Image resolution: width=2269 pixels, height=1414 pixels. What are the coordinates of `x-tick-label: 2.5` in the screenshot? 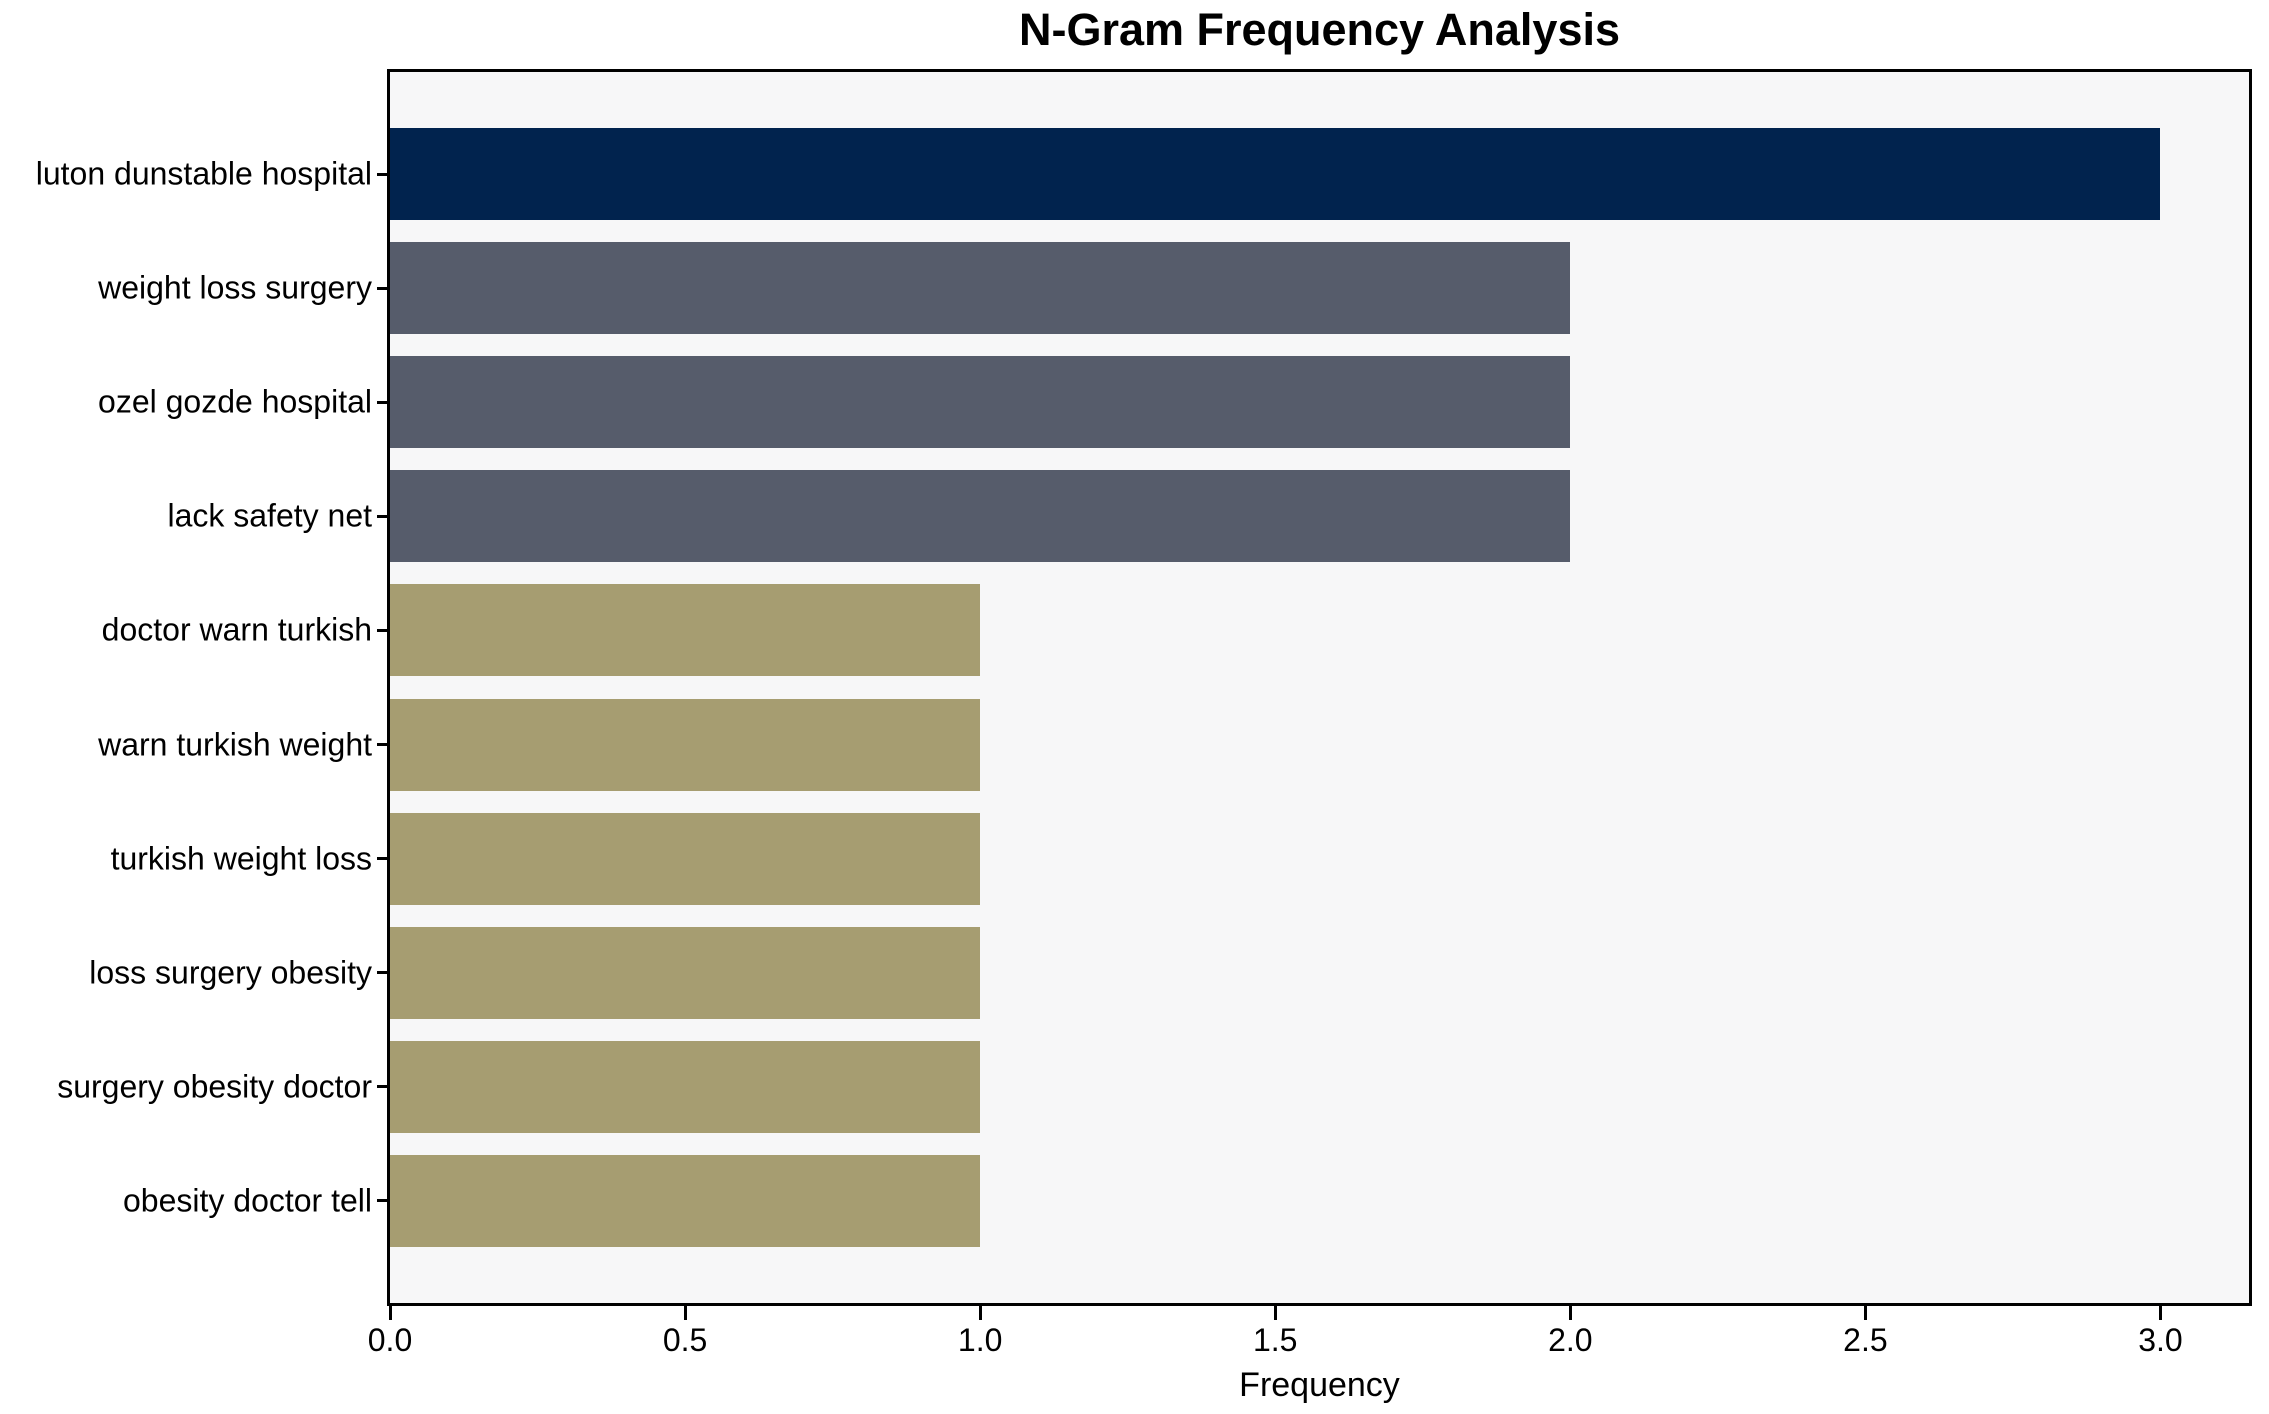 It's located at (1865, 1340).